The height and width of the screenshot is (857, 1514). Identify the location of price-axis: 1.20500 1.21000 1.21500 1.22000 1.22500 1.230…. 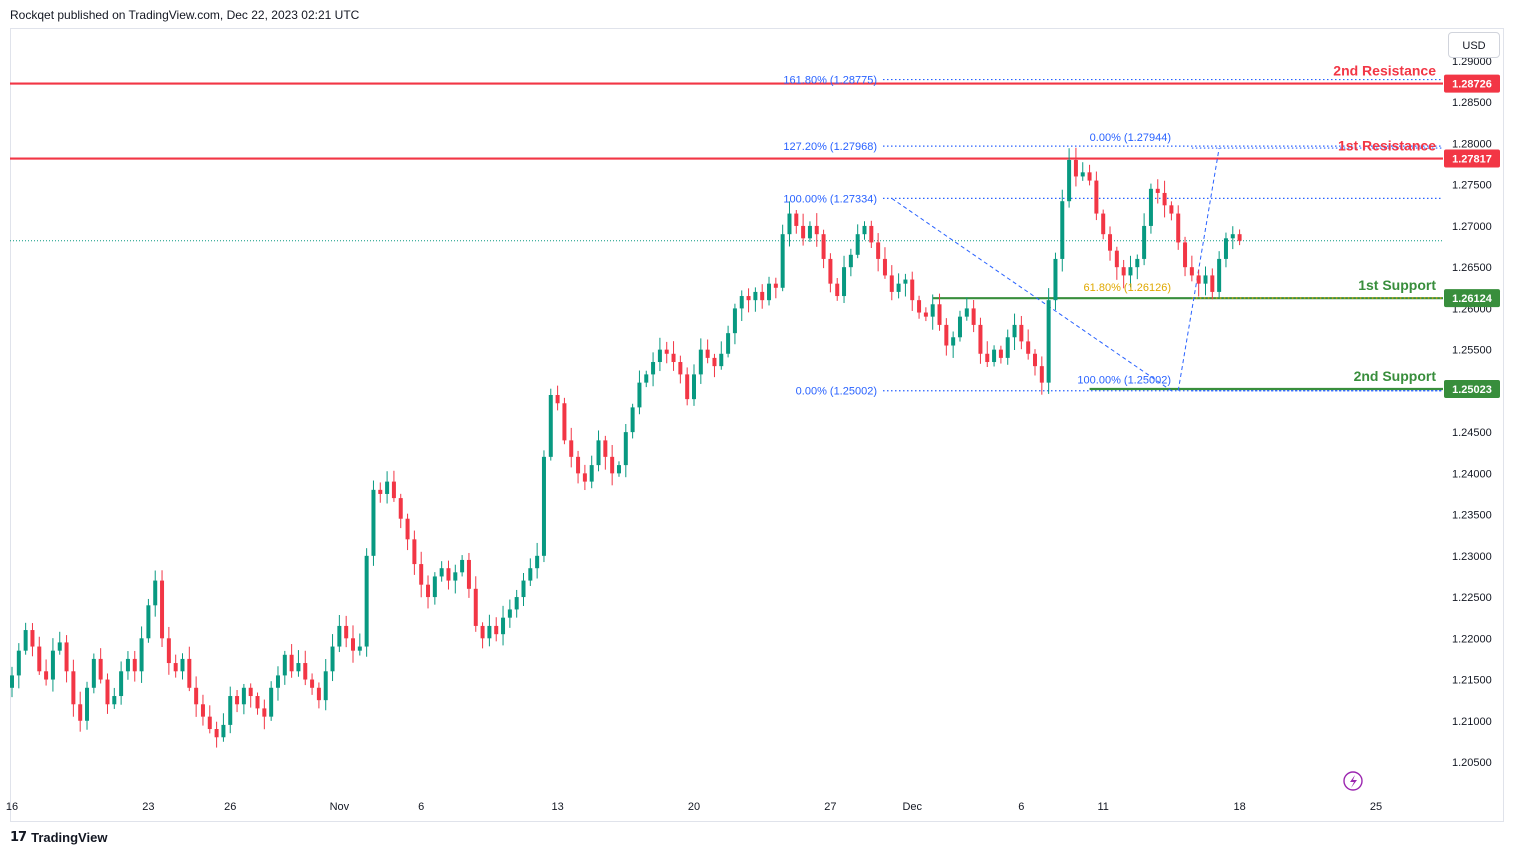
(1472, 412).